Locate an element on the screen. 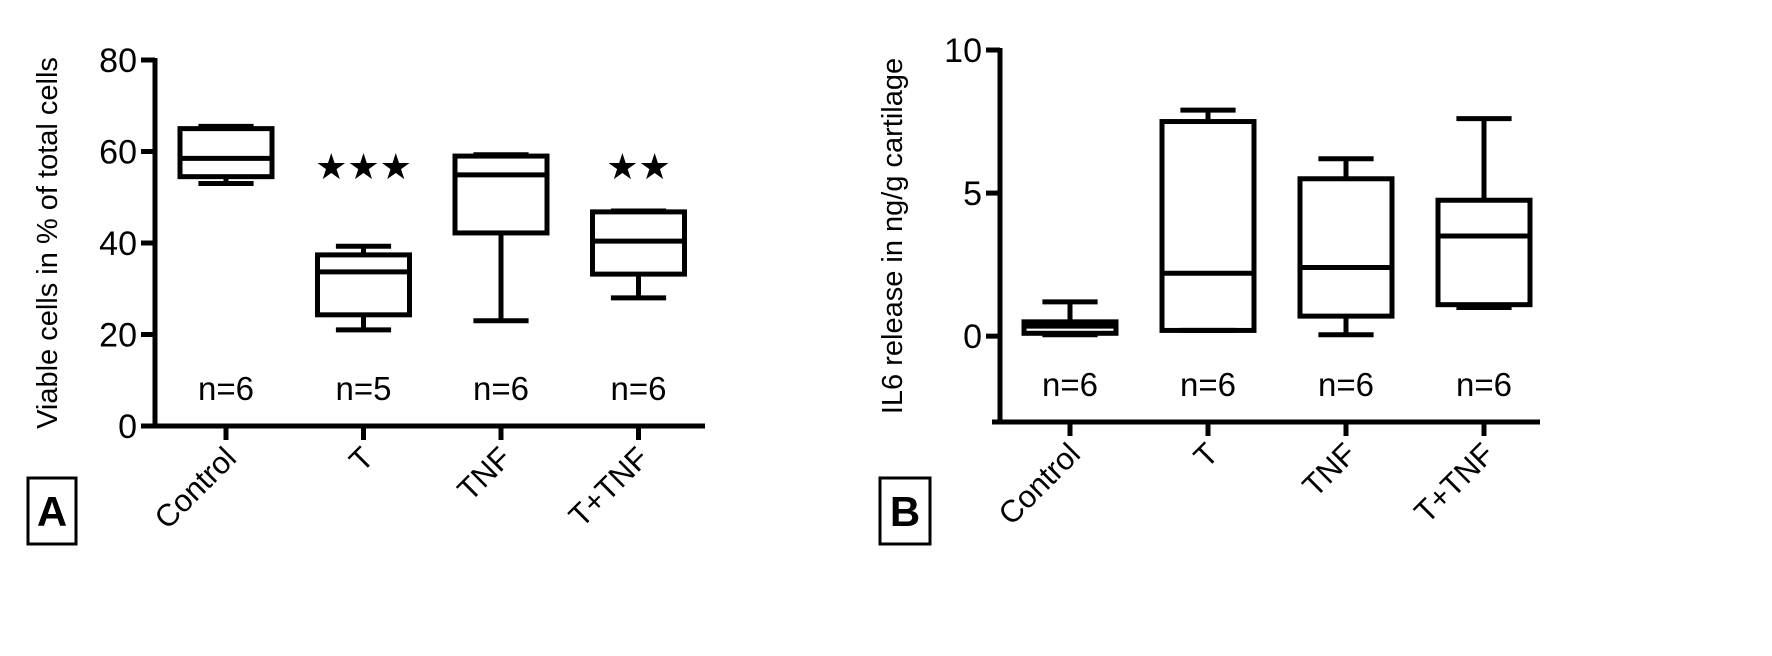 The width and height of the screenshot is (1772, 656). y-axis-title: IL6 release in ng/g cartilage is located at coordinates (893, 236).